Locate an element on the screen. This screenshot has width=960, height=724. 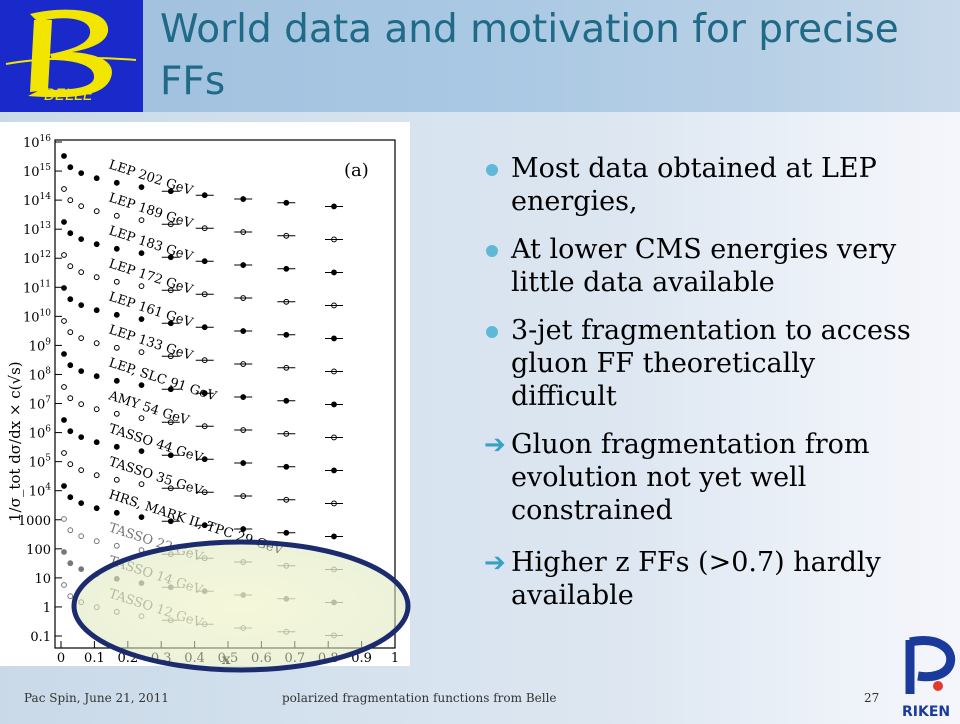
arrow-bullet-item: ➔ Higher z FFs (>0.7) hardly available is located at coordinates (705, 579).